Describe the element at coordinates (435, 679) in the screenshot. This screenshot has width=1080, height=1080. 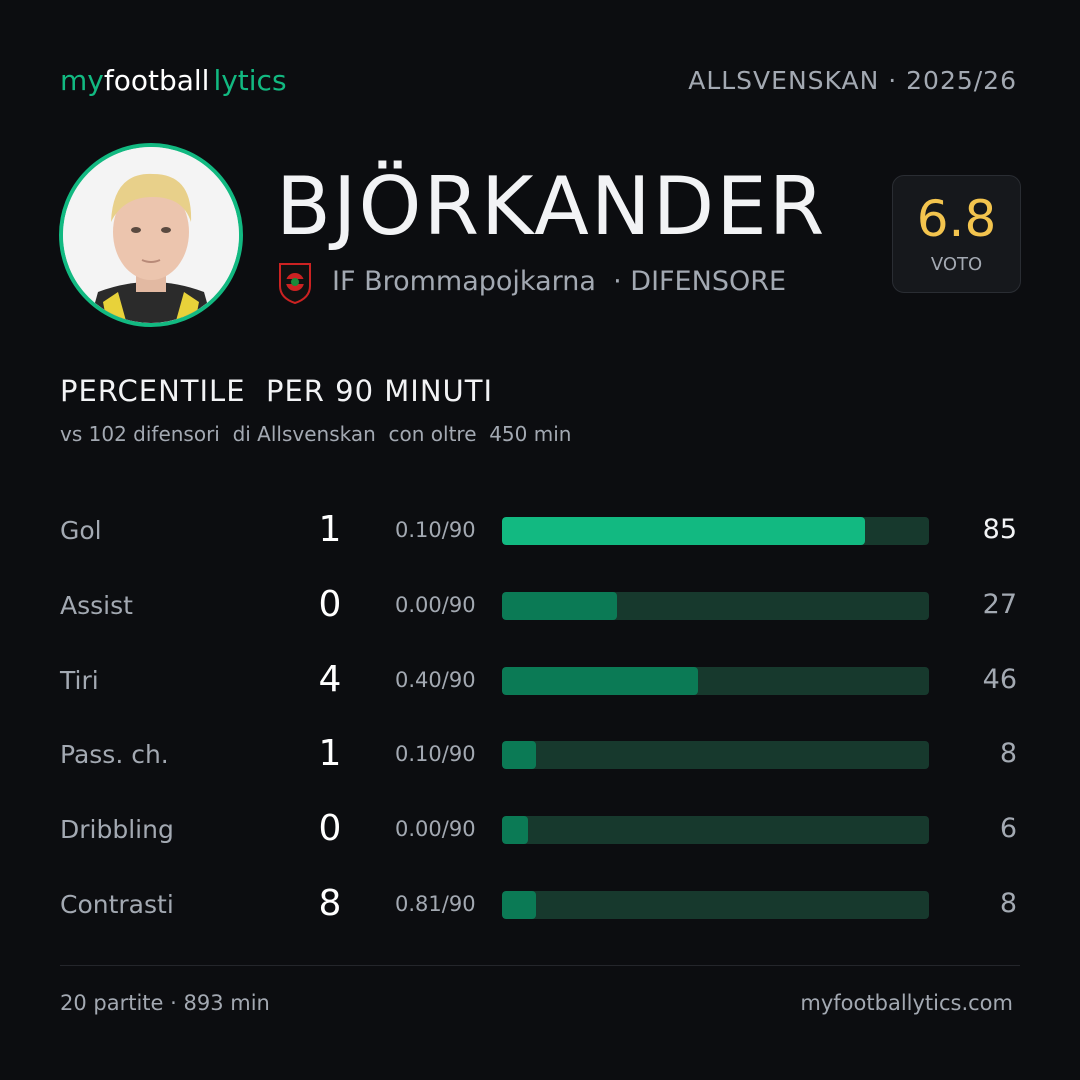
I see `stat-per90: 0.40/90` at that location.